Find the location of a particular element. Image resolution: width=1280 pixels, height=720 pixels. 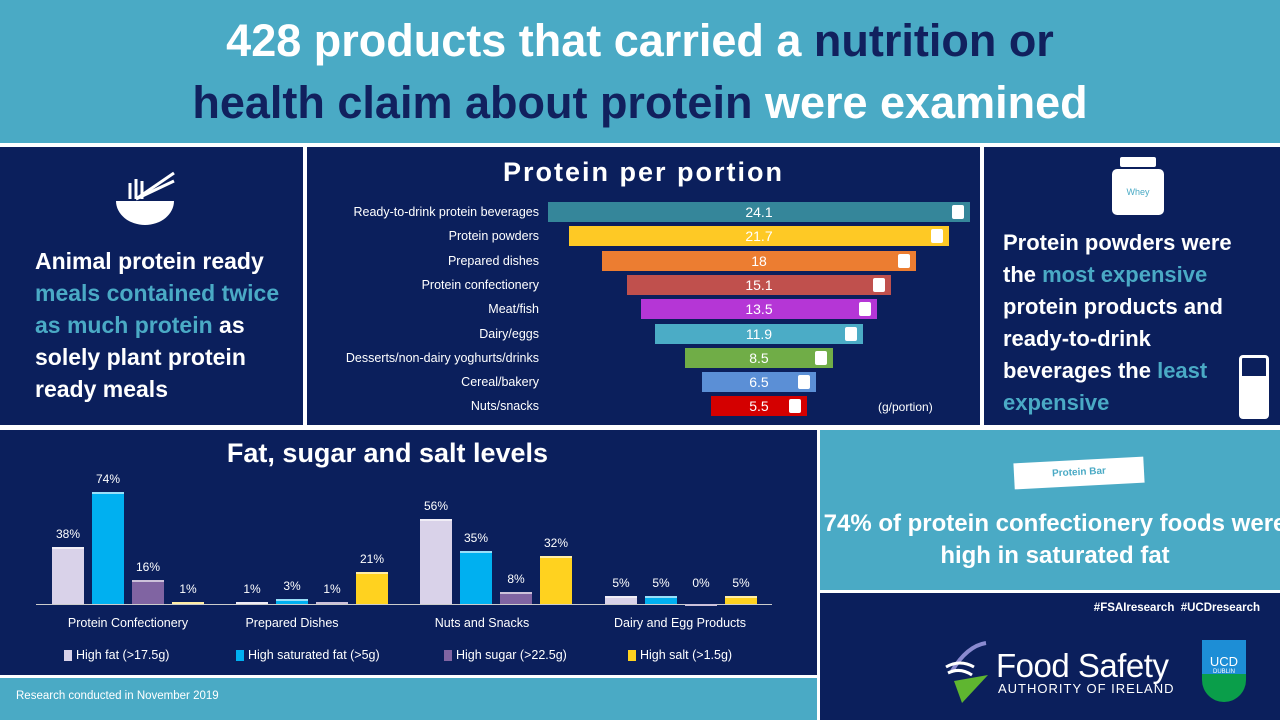

data-label: 24.1 is located at coordinates (759, 212).